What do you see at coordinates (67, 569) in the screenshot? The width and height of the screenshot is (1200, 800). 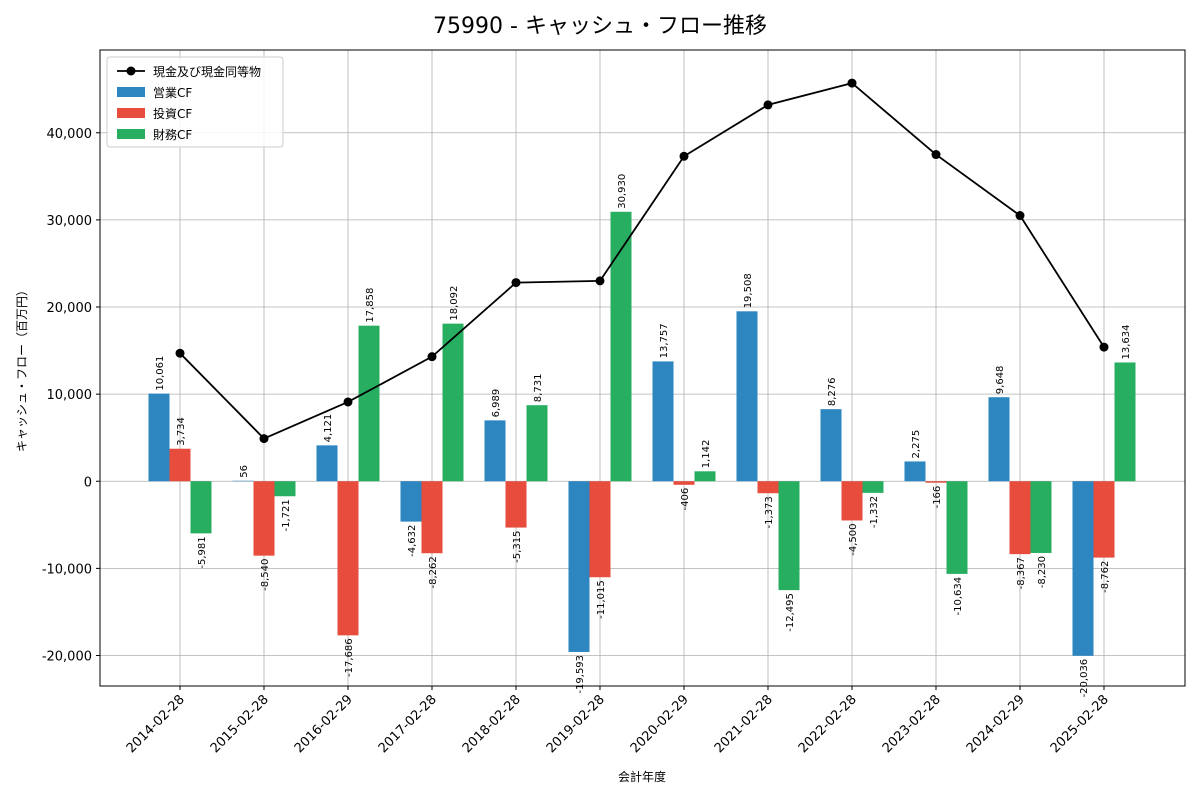 I see `y-tick-label: -10,000` at bounding box center [67, 569].